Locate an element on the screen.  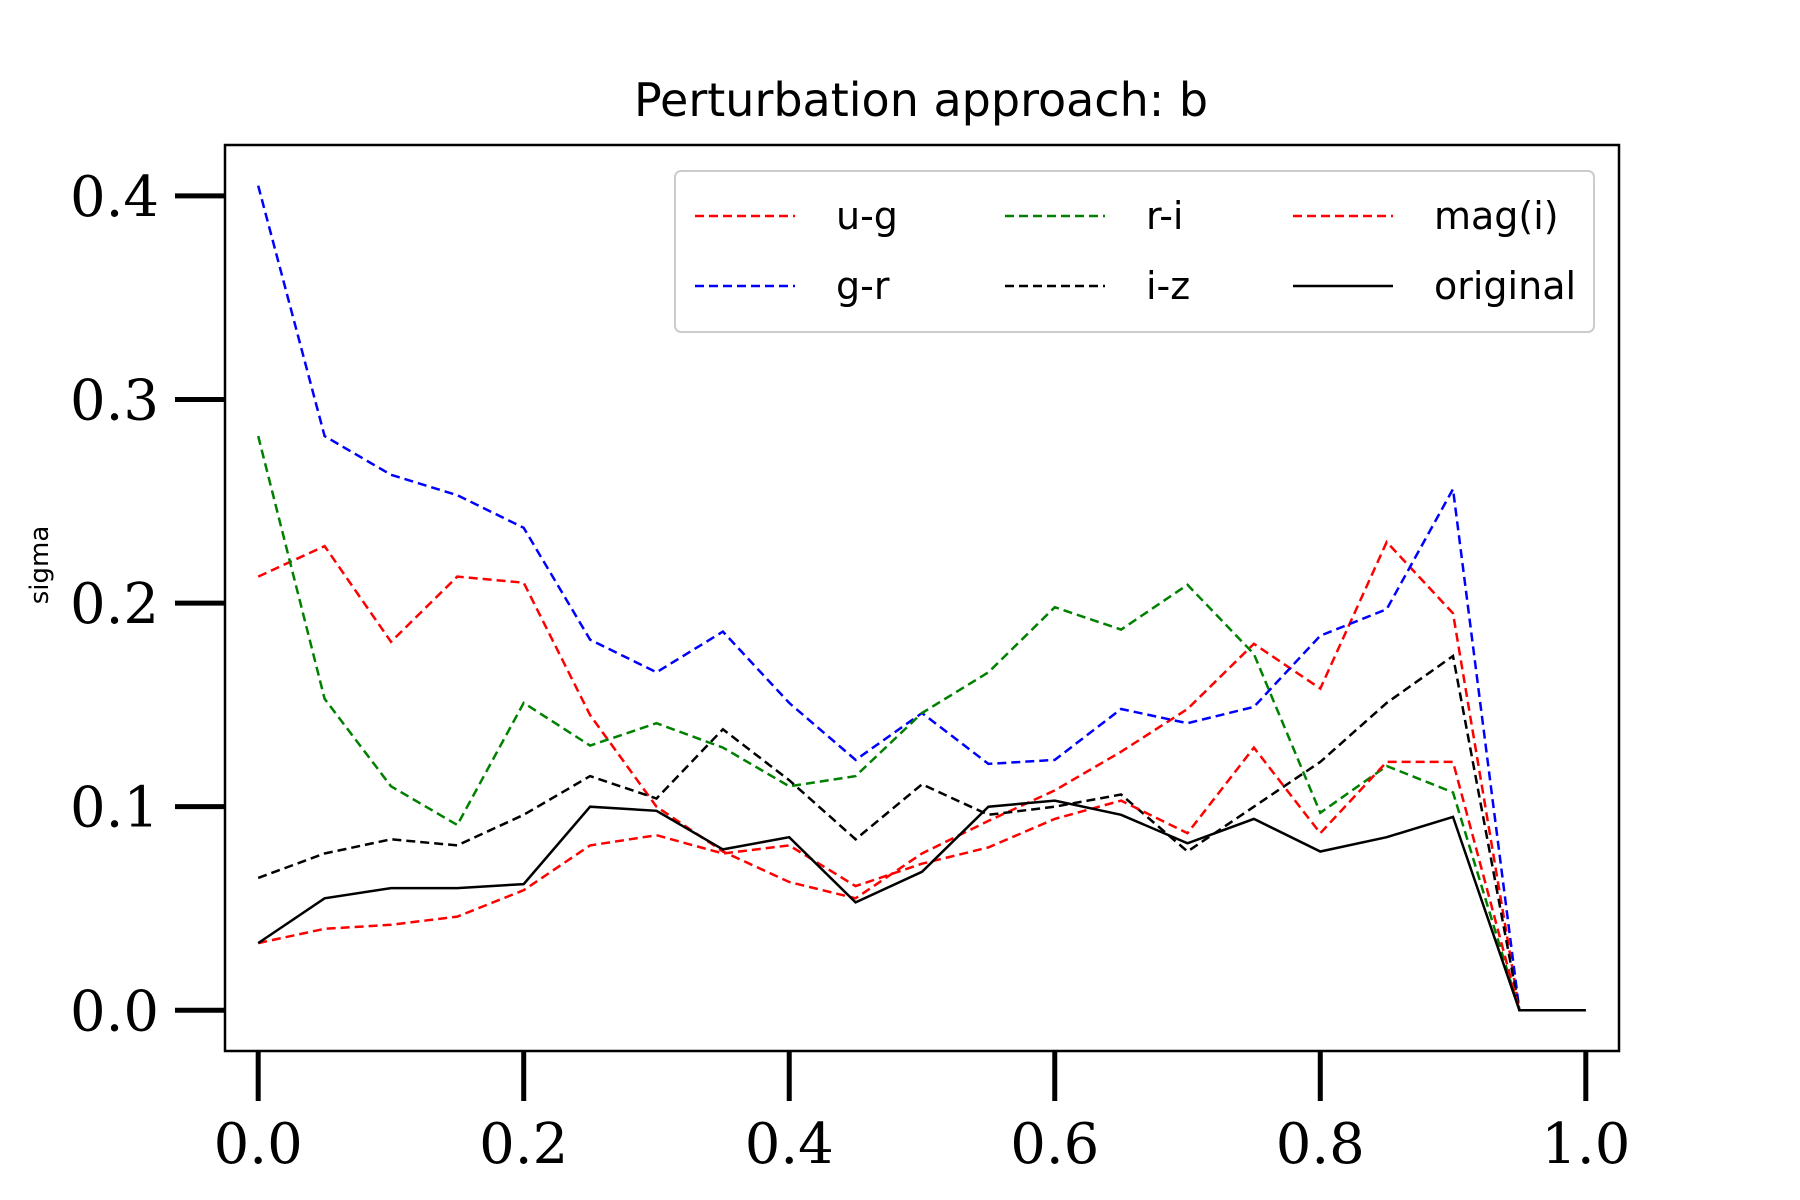
legend-entries: u-g g-r r-i i-z mag(i) original is located at coordinates (1135, 251).